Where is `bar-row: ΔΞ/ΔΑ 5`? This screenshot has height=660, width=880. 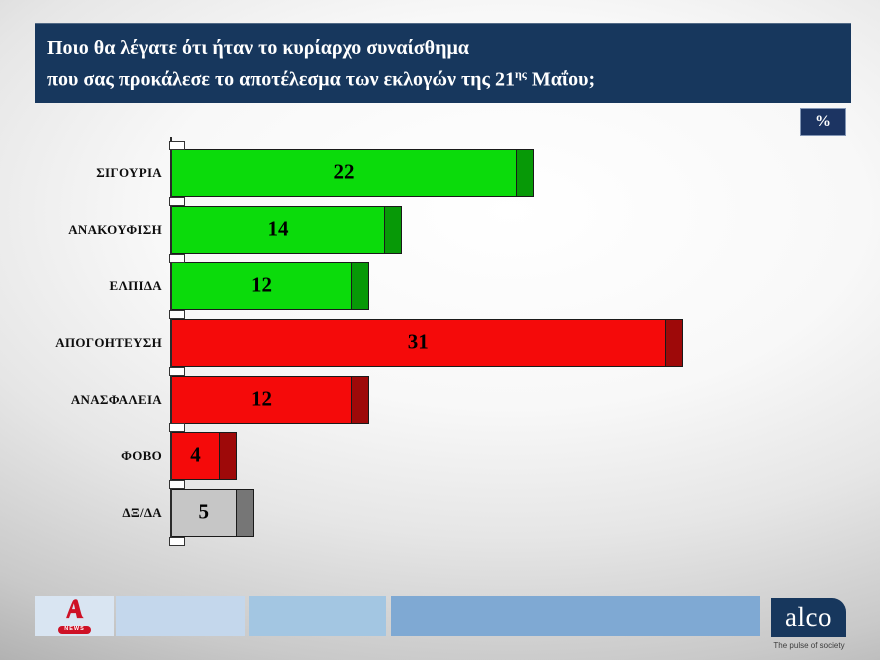 bar-row: ΔΞ/ΔΑ 5 is located at coordinates (380, 512).